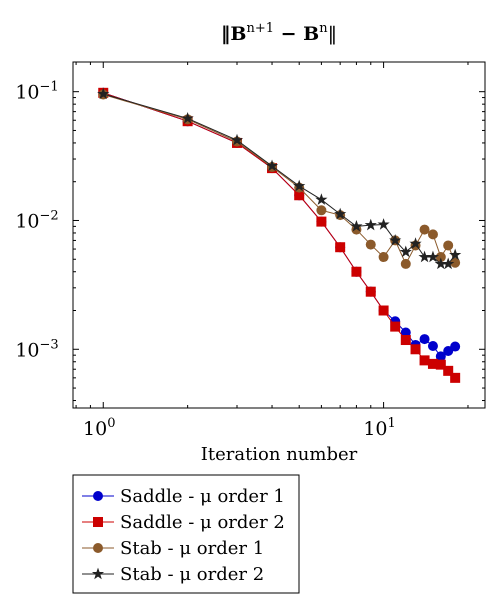 The width and height of the screenshot is (500, 604). I want to click on y-tick-label: 10⁻², so click(36, 220).